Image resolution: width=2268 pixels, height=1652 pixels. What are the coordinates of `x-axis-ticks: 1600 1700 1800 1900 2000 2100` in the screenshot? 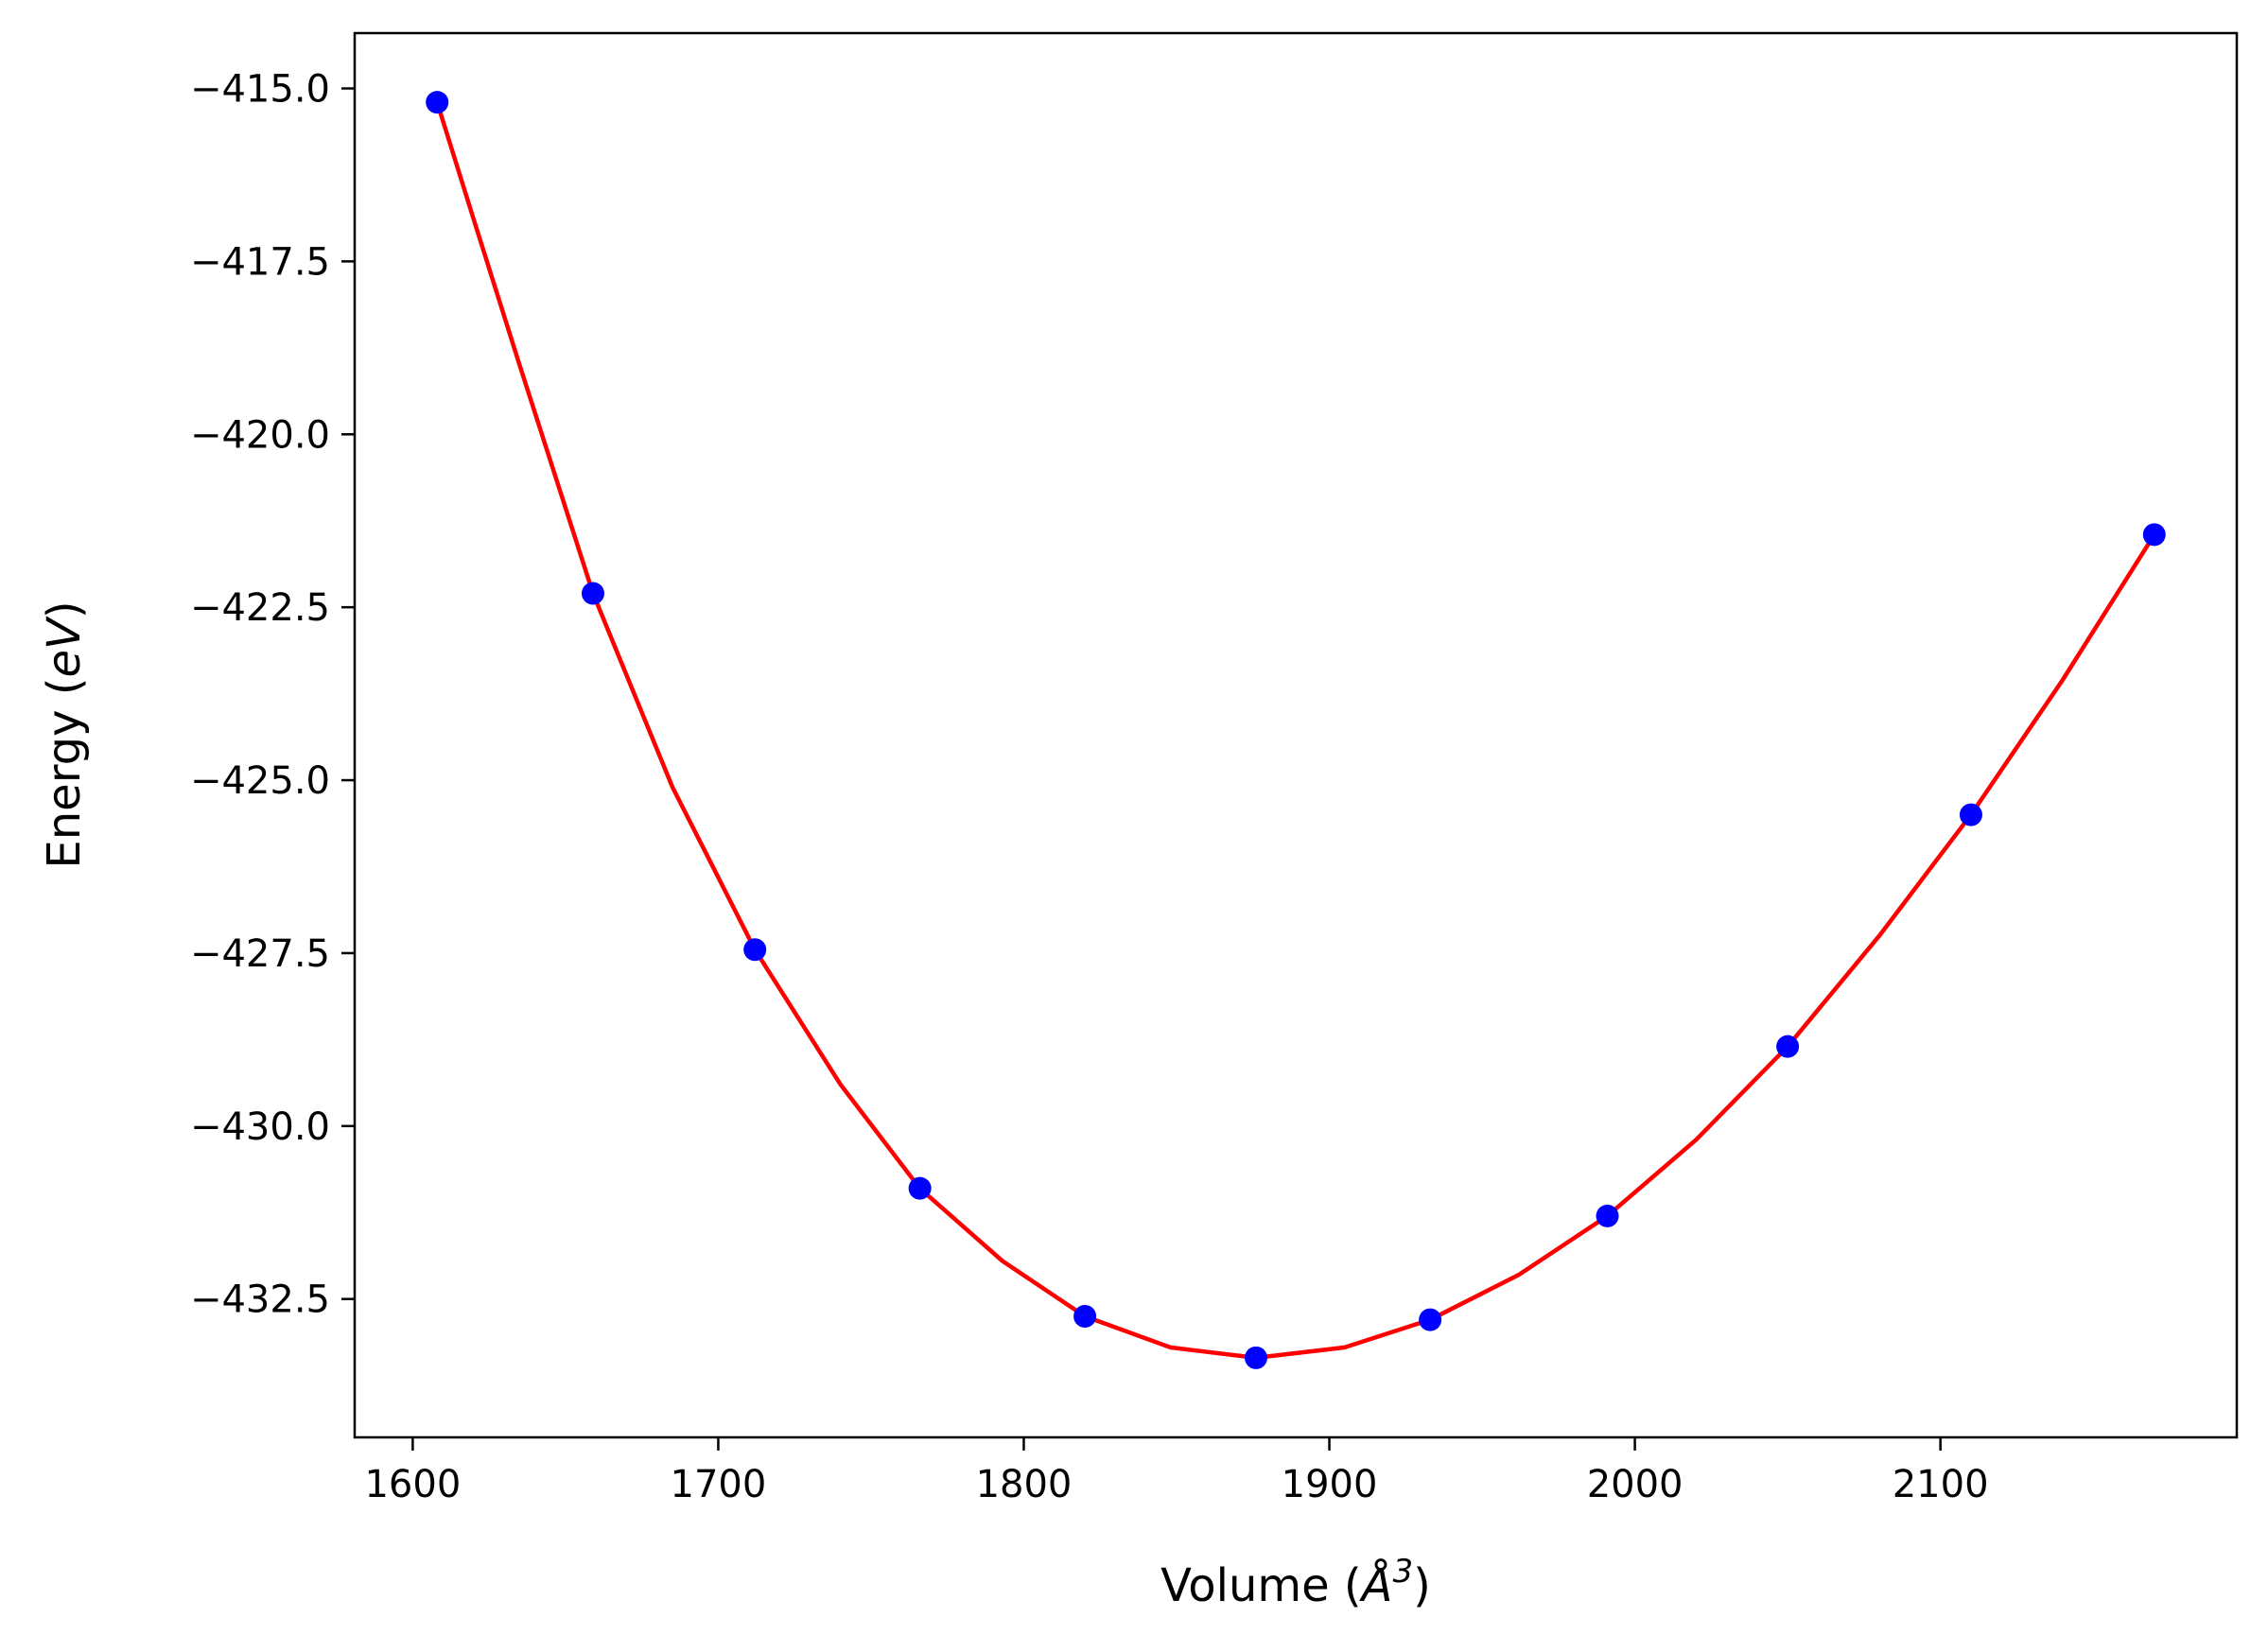 It's located at (1176, 1472).